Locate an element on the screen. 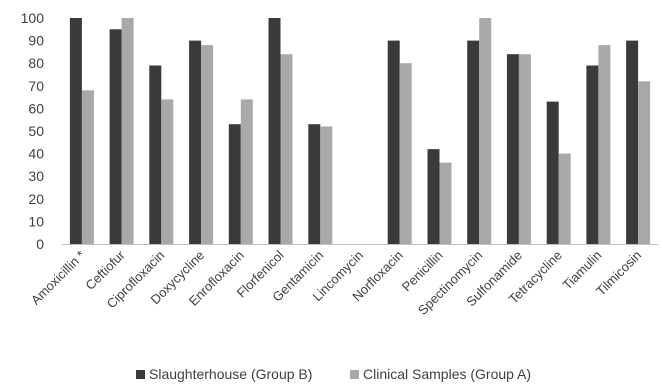  y-tick-label: 20 is located at coordinates (36, 199).